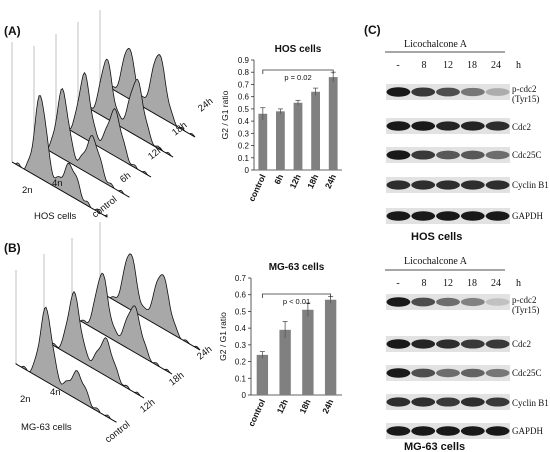  What do you see at coordinates (297, 77) in the screenshot?
I see `p-value-annotation: p = 0.02` at bounding box center [297, 77].